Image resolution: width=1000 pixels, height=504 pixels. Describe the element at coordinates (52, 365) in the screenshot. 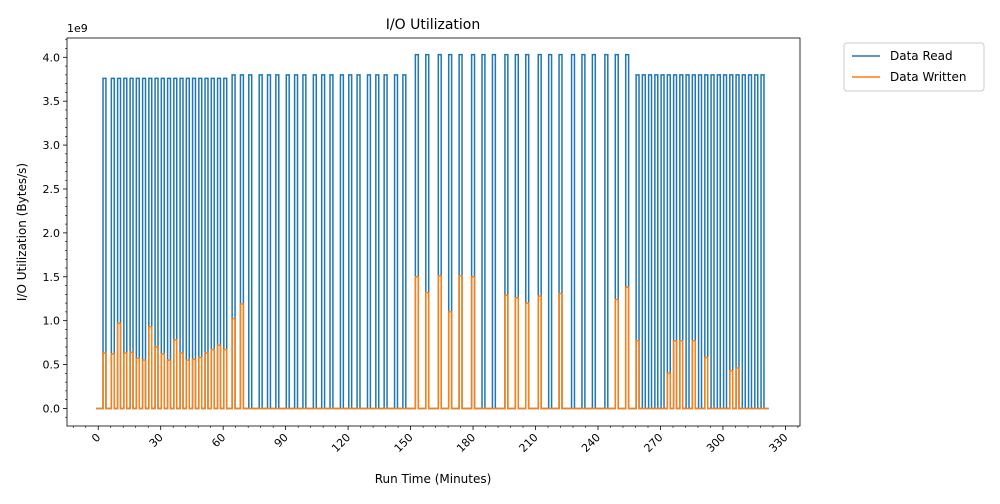

I see `y-tick-label: 0.5` at that location.